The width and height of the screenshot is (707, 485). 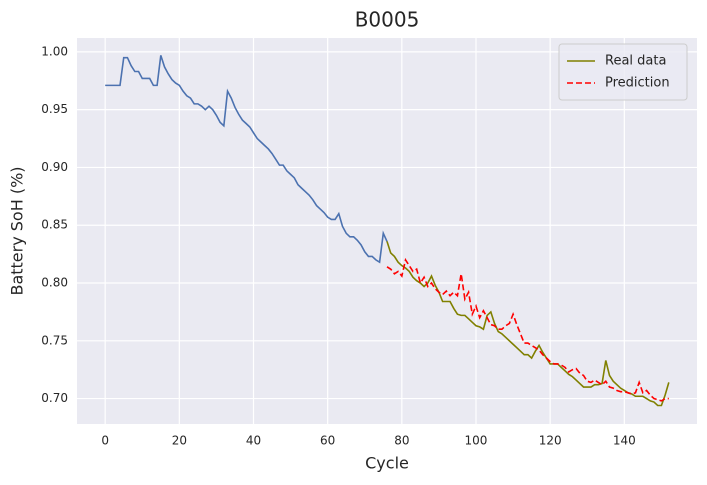 I want to click on legend-label: Real data, so click(x=635, y=61).